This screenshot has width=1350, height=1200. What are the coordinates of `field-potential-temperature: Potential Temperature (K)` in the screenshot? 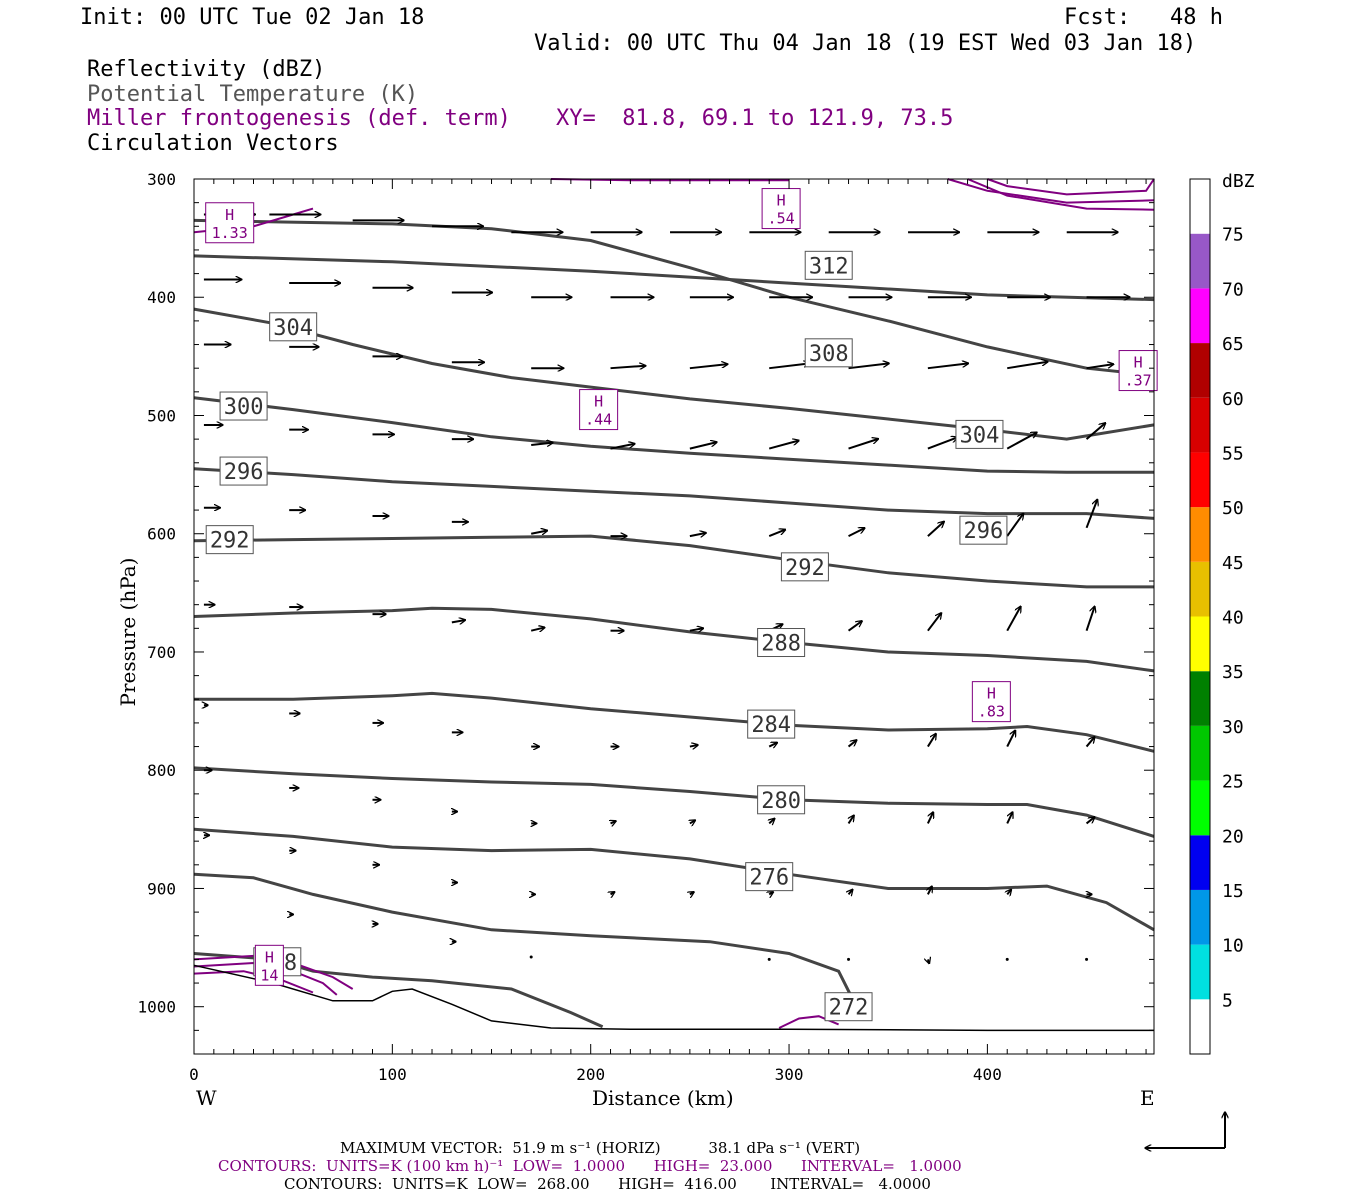 It's located at (253, 94).